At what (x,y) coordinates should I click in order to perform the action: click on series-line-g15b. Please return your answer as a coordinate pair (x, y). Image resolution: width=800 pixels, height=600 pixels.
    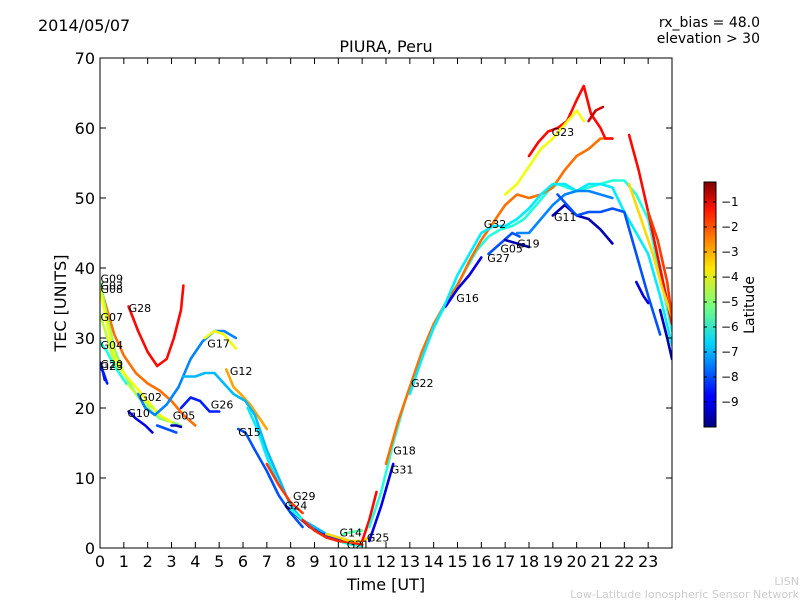
    Looking at the image, I should click on (263, 446).